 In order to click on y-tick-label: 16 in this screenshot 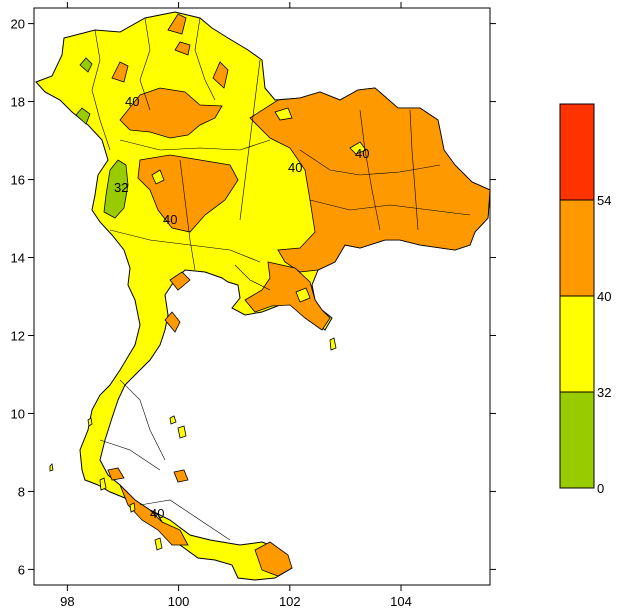, I will do `click(18, 180)`.